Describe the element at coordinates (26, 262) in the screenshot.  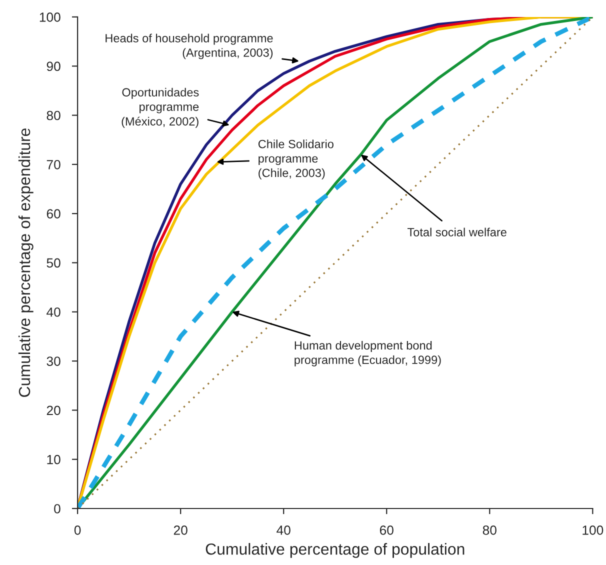
I see `y-axis-title: Cumulative percentage of expenditure` at that location.